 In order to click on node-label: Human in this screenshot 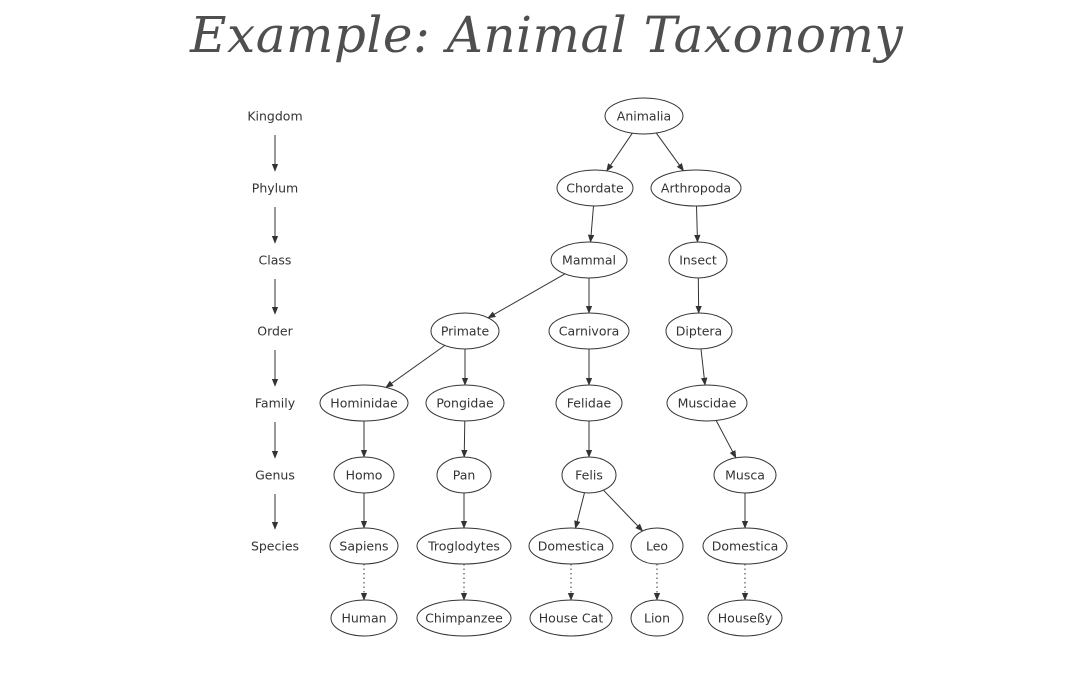, I will do `click(363, 618)`.